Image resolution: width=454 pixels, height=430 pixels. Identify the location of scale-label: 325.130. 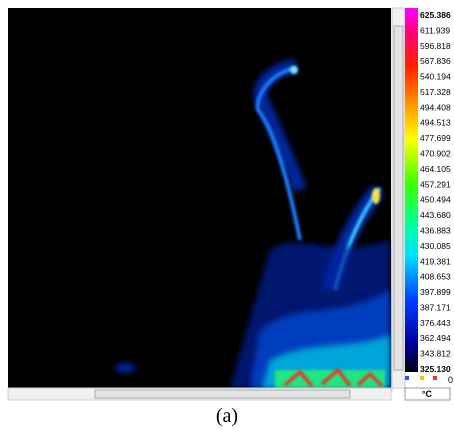
(435, 369).